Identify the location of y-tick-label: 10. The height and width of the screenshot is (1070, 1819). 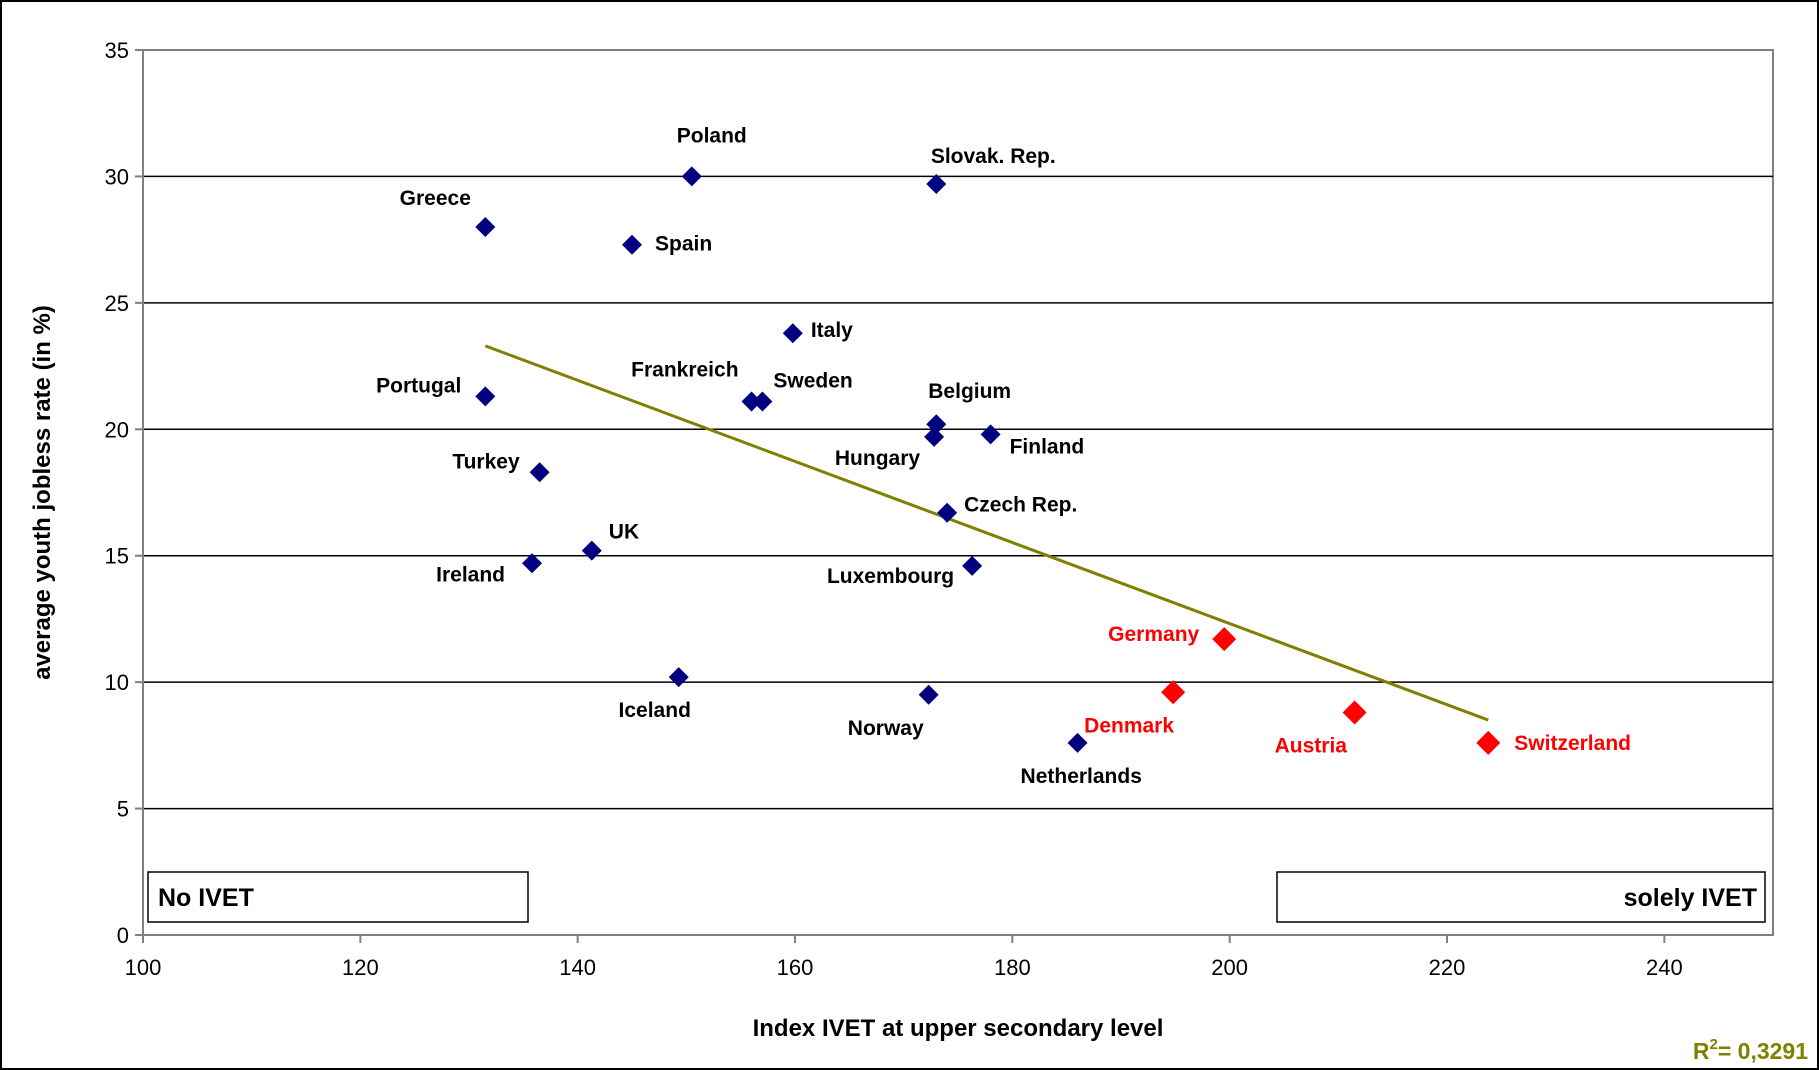
(117, 682).